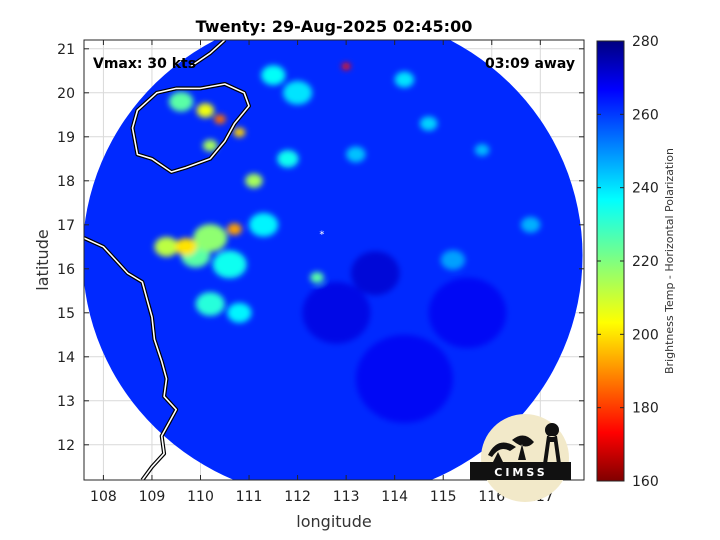 This screenshot has height=540, width=720. Describe the element at coordinates (346, 497) in the screenshot. I see `x-tick-label: 113` at that location.